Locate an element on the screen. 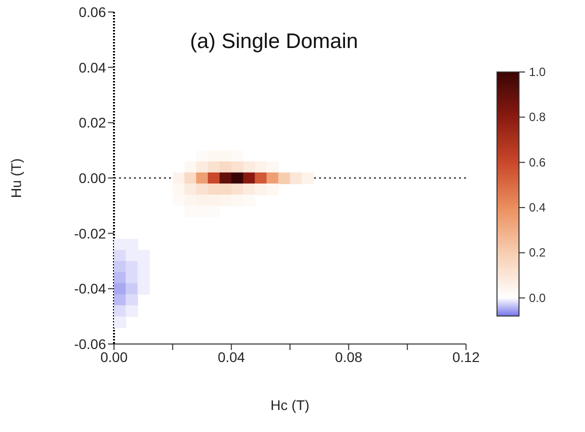 The height and width of the screenshot is (432, 585). text: (a) Single Domain is located at coordinates (274, 42).